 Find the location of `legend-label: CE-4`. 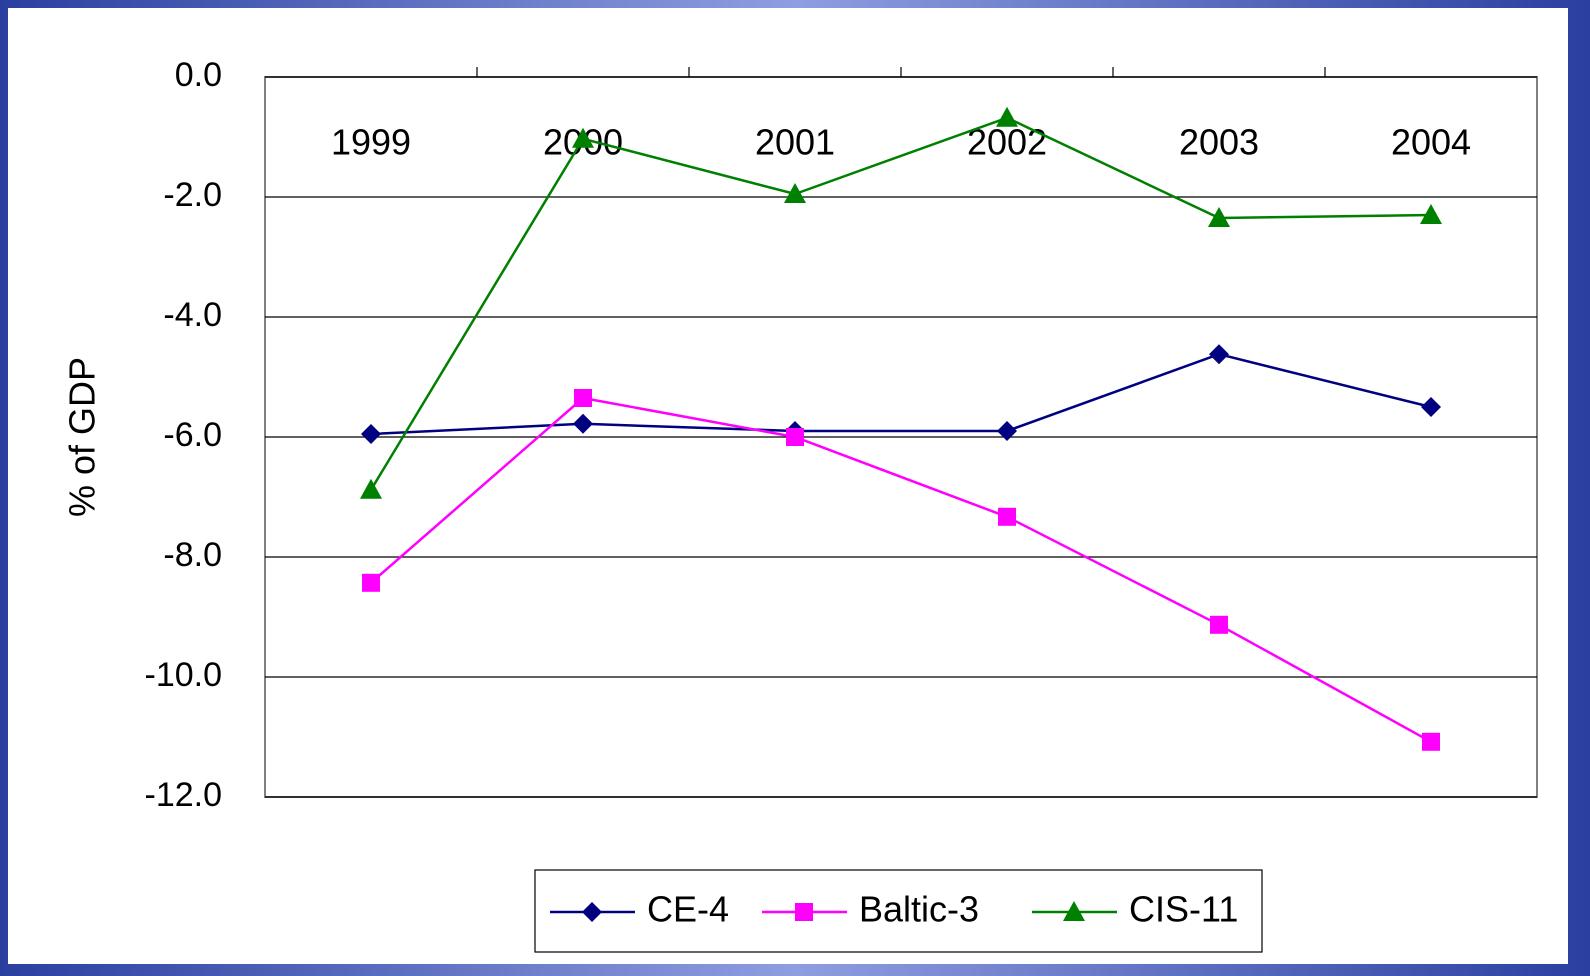

legend-label: CE-4 is located at coordinates (688, 909).